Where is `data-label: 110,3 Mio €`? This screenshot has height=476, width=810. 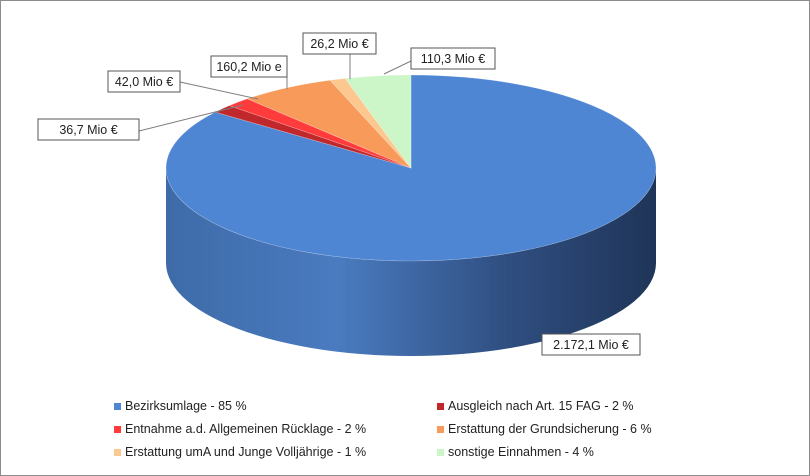 data-label: 110,3 Mio € is located at coordinates (453, 59).